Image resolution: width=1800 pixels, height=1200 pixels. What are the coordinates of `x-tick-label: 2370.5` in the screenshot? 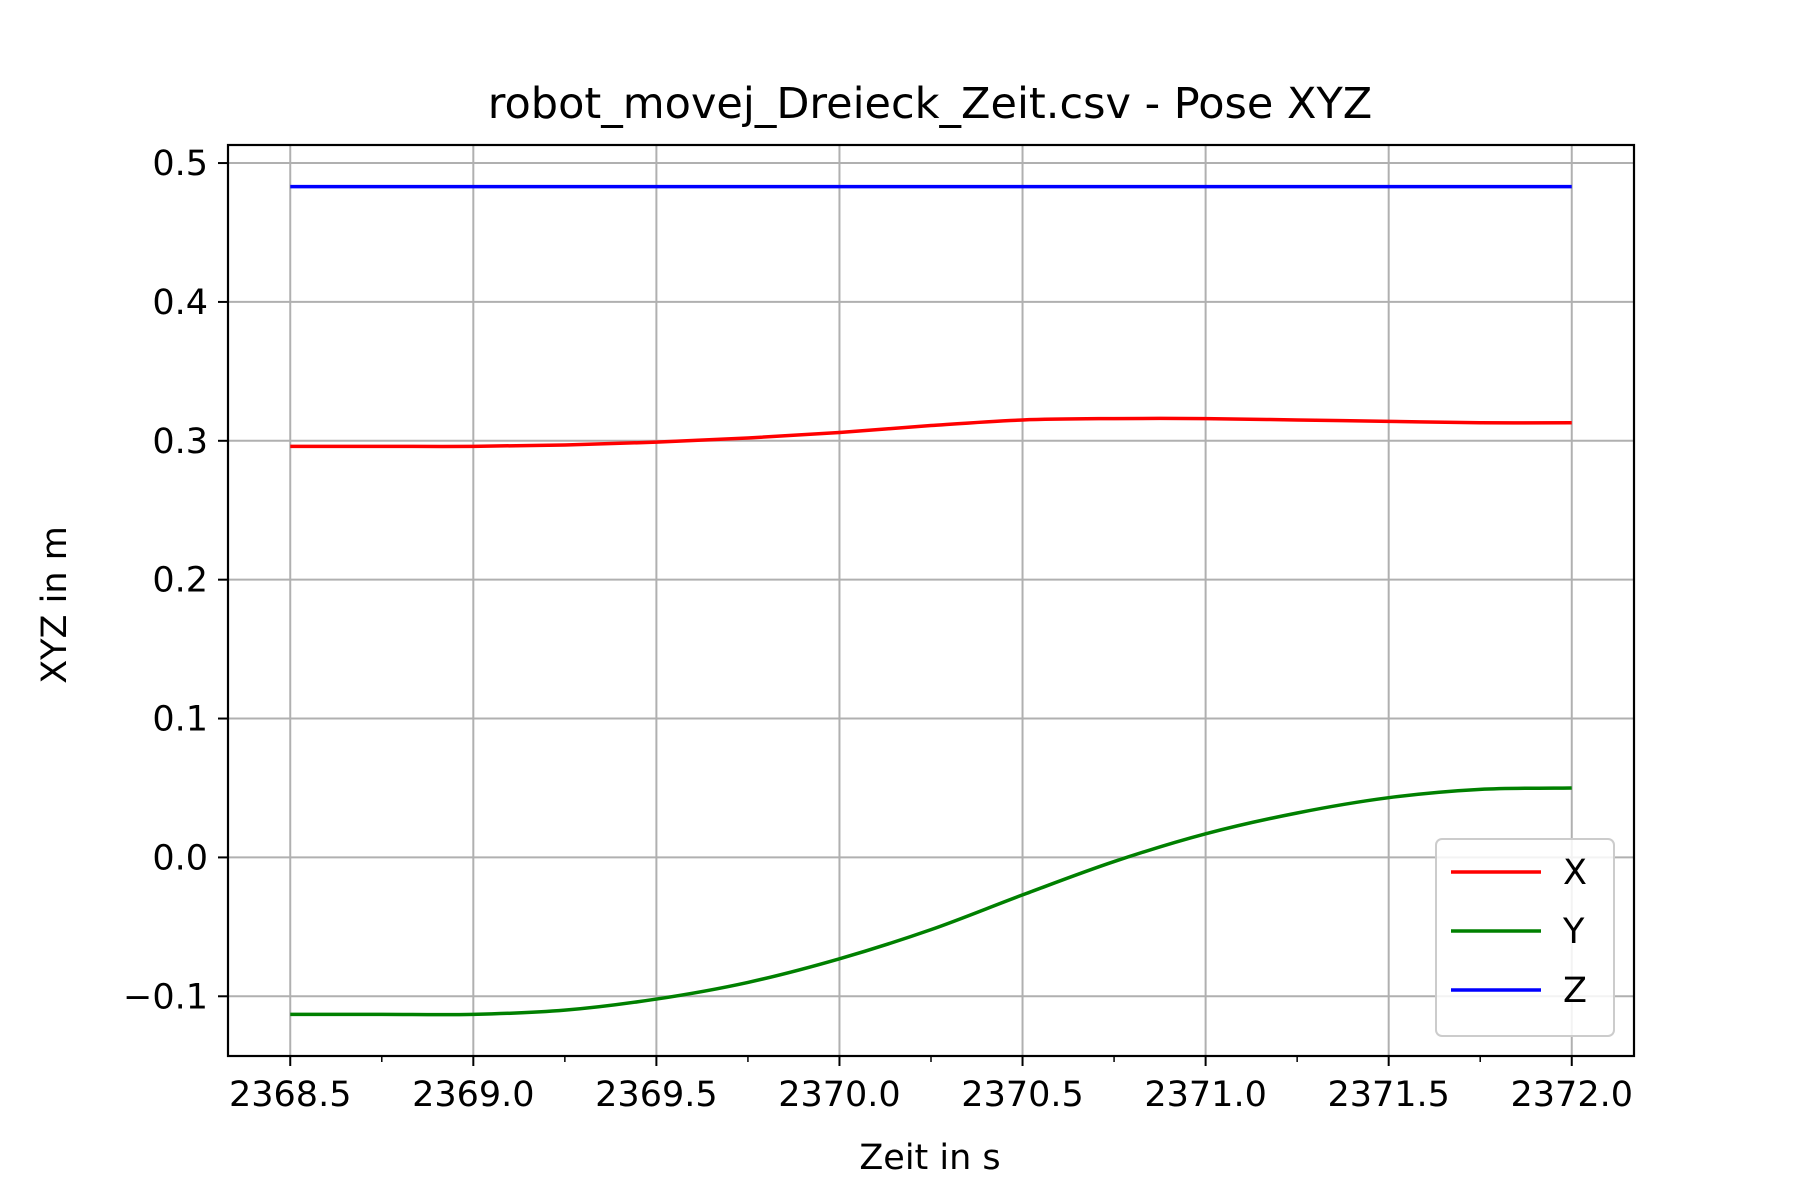 It's located at (1022, 1095).